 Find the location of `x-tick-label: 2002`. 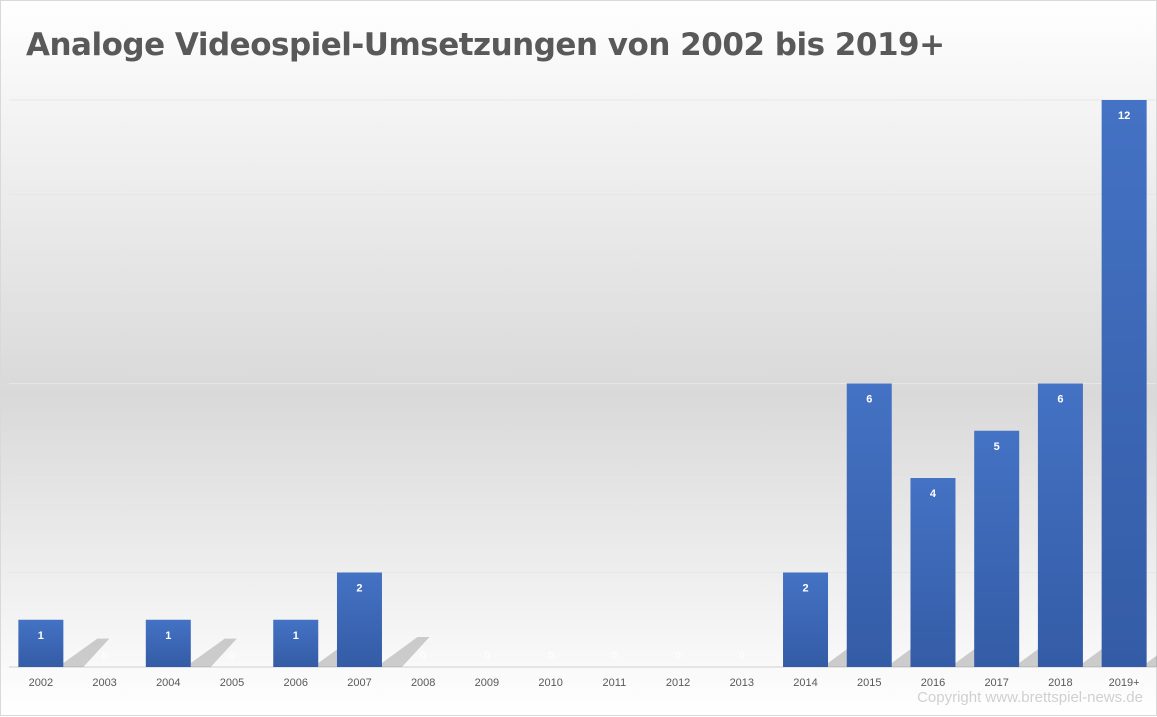

x-tick-label: 2002 is located at coordinates (41, 683).